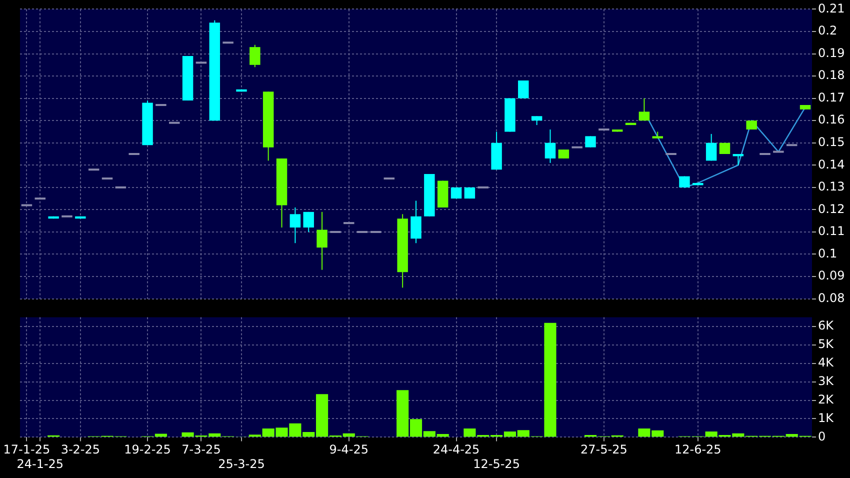 The width and height of the screenshot is (850, 478). I want to click on y-tick-label: 0.18, so click(831, 75).